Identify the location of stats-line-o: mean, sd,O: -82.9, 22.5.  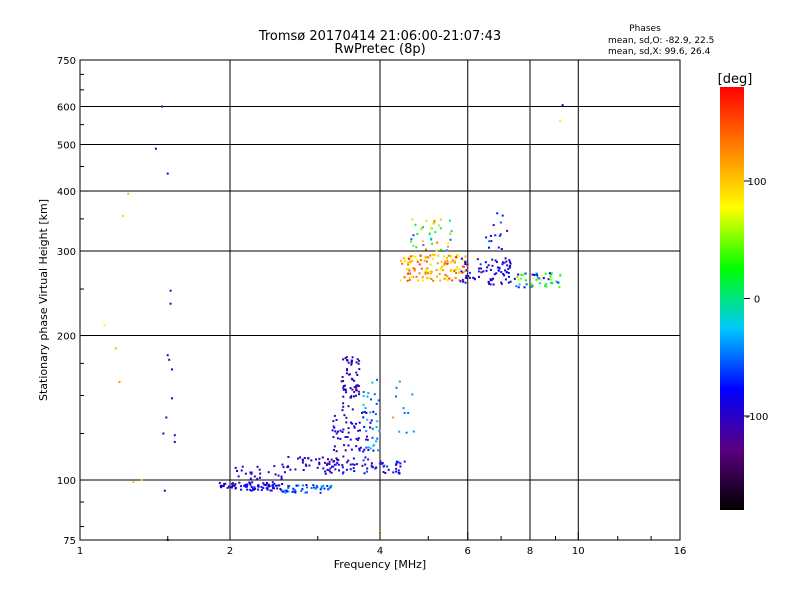
(661, 41).